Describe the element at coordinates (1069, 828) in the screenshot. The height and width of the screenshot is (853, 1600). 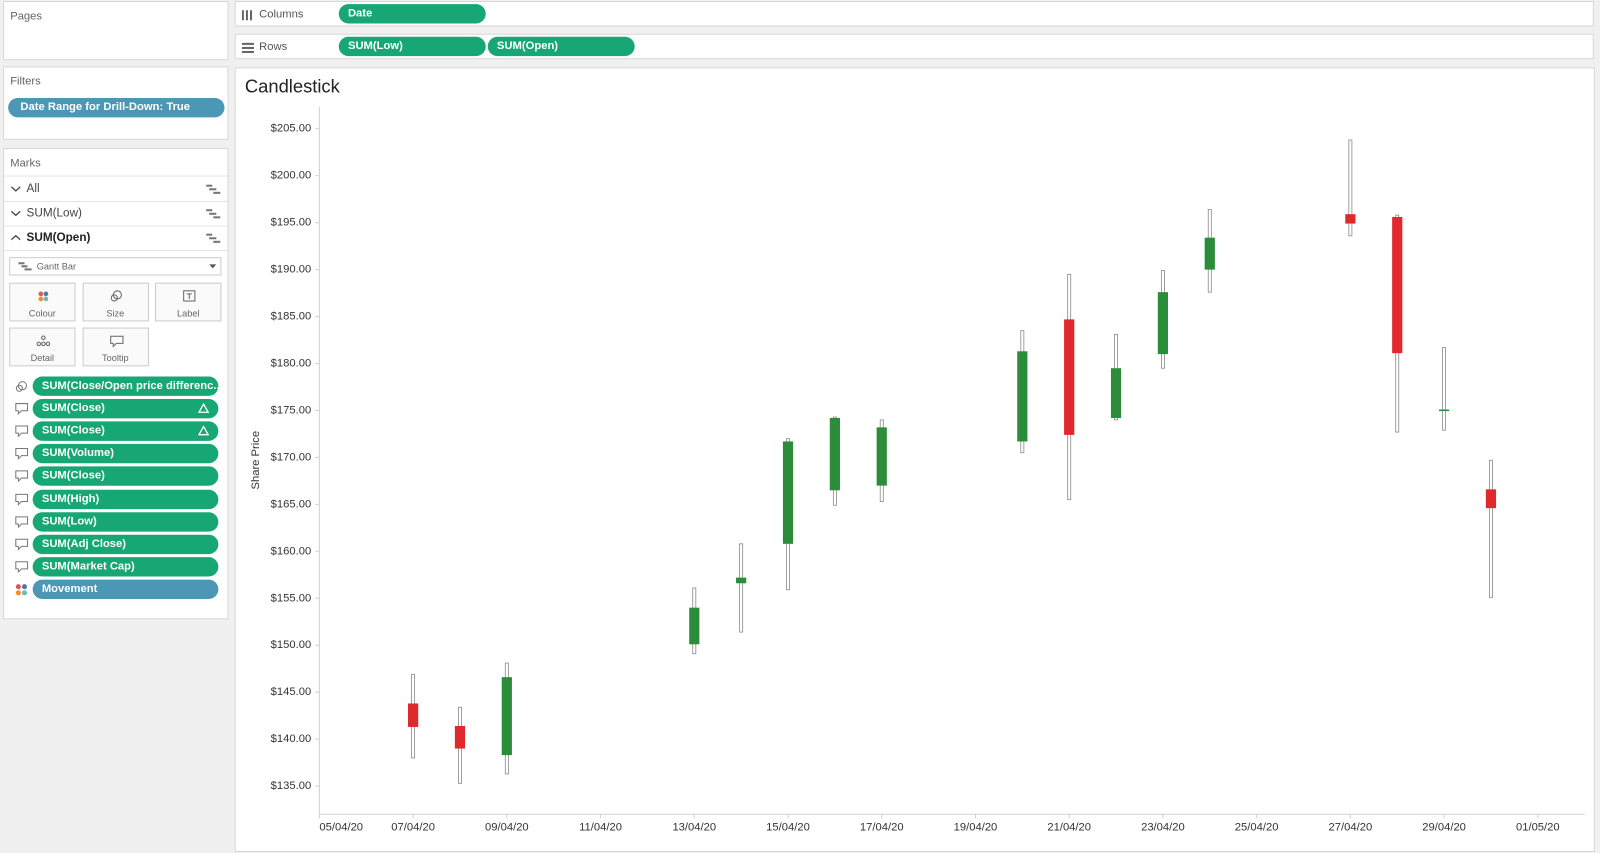
I see `x-tick-label: 21/04/20` at that location.